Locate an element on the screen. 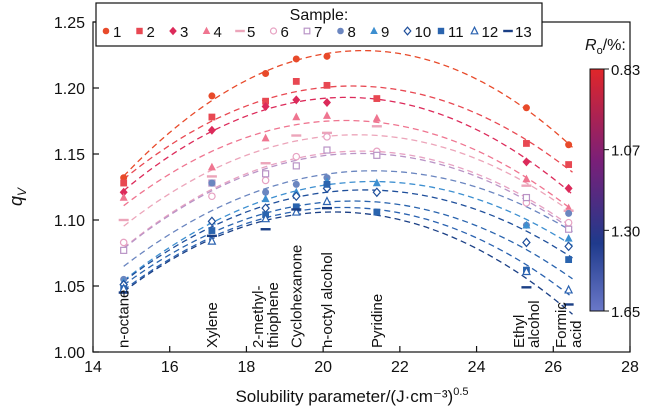  y-tick-label: 1.00 is located at coordinates (69, 353).